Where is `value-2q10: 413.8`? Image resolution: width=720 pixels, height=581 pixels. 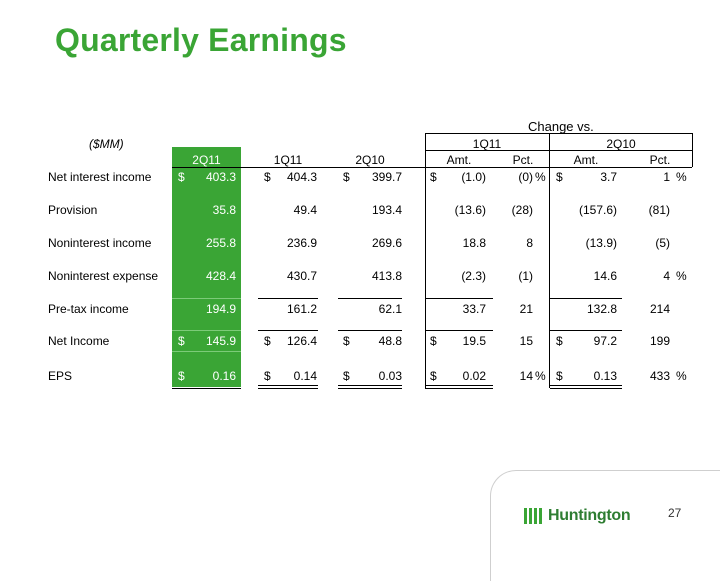 value-2q10: 413.8 is located at coordinates (386, 276).